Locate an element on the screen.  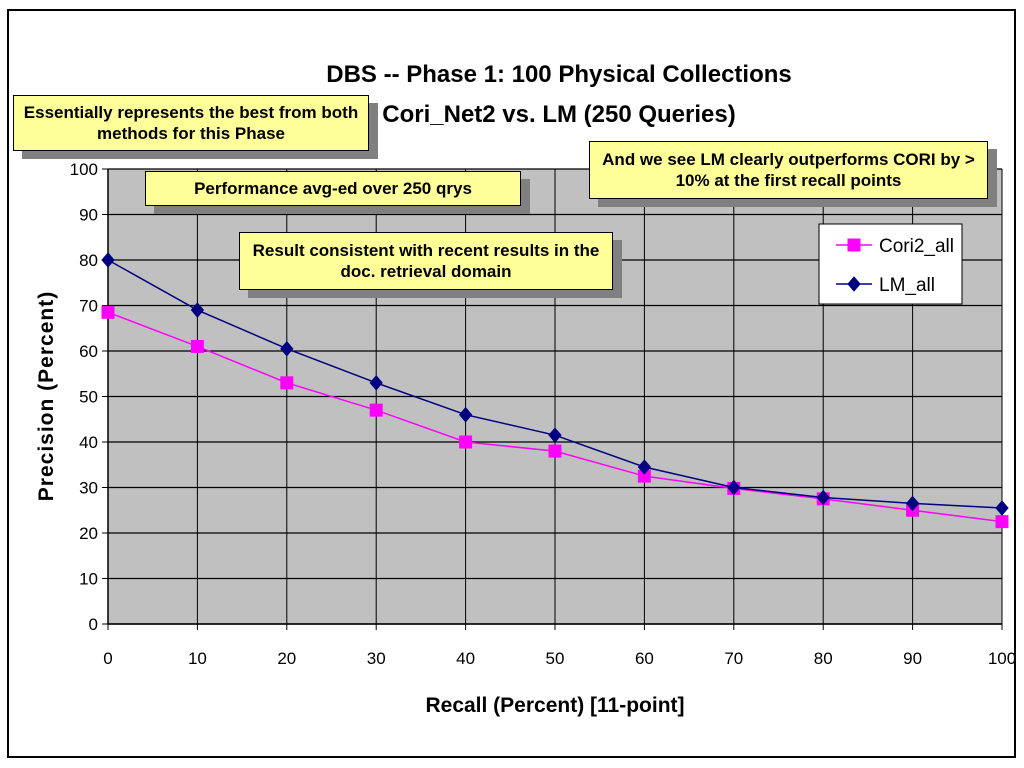
legend: Cori2_all LM_all is located at coordinates (890, 264).